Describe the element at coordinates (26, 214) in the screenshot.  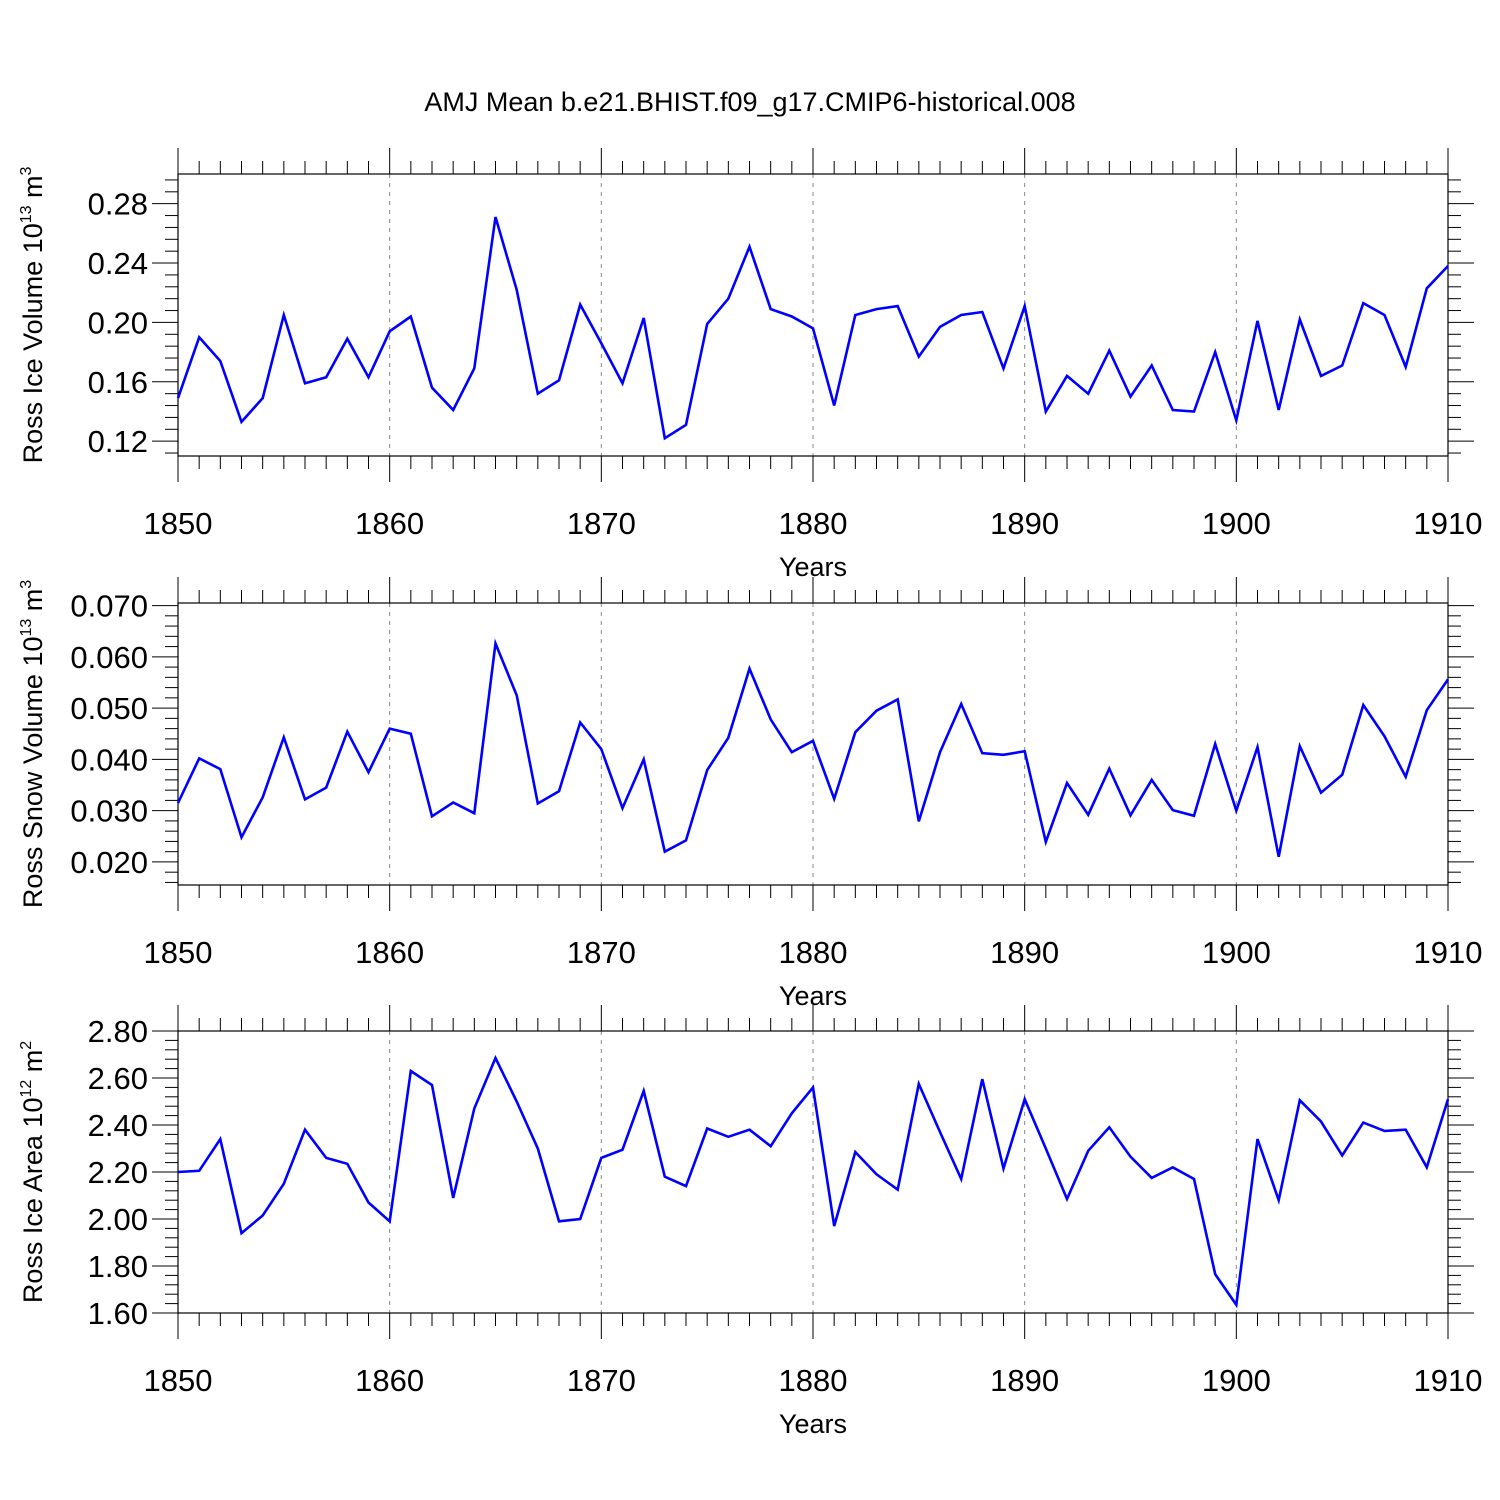
I see `y-axis-title-exponent: 13` at that location.